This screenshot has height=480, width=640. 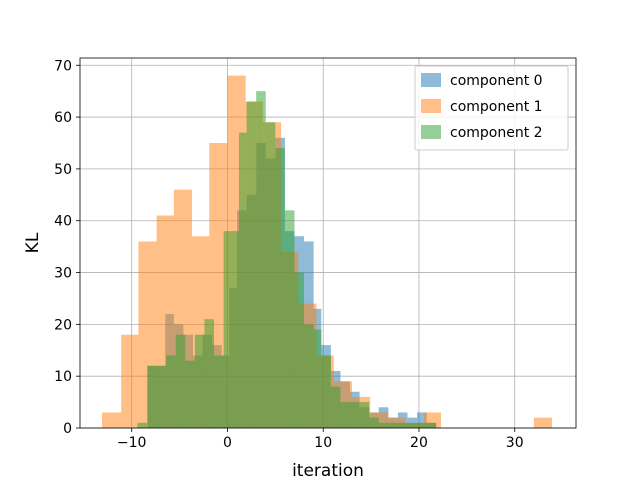 I want to click on legend-label-component-1: component 1, so click(x=496, y=107).